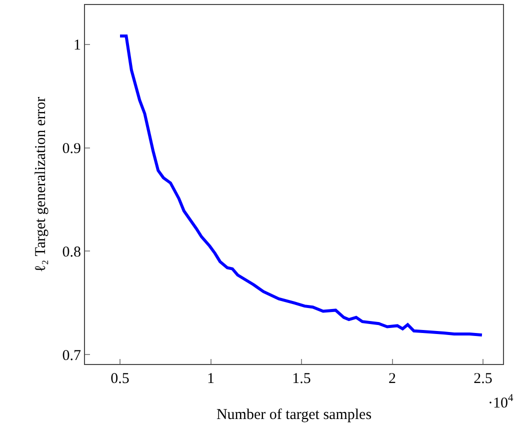  Describe the element at coordinates (71, 149) in the screenshot. I see `y-tick-label: 0.9` at that location.